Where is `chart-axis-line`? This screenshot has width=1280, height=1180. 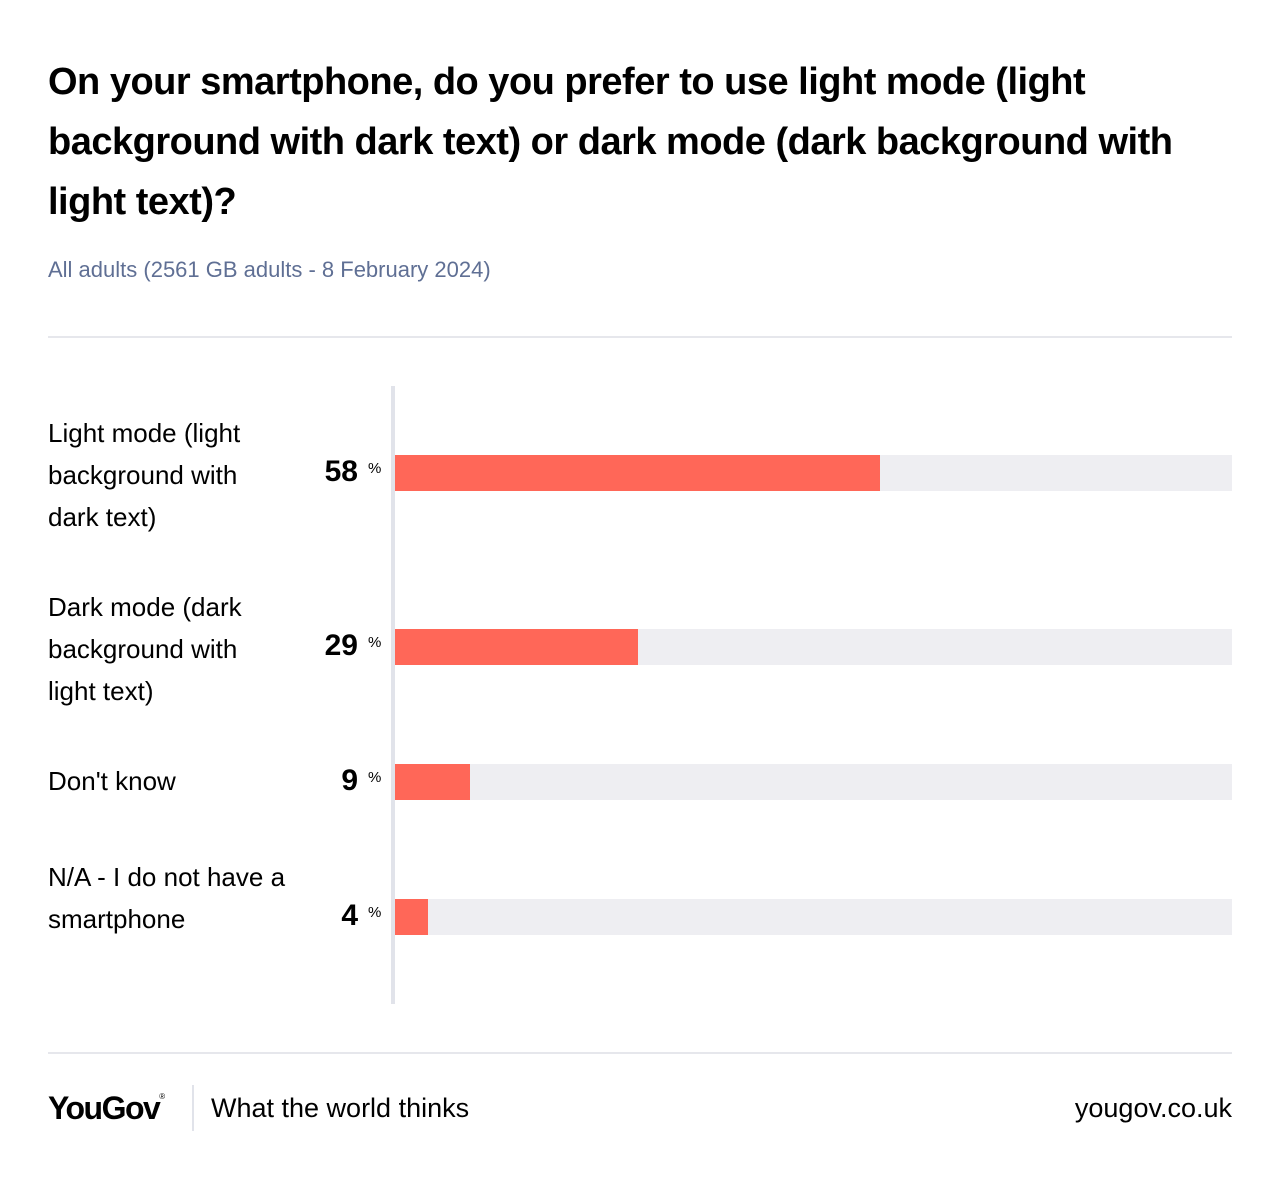
chart-axis-line is located at coordinates (393, 695).